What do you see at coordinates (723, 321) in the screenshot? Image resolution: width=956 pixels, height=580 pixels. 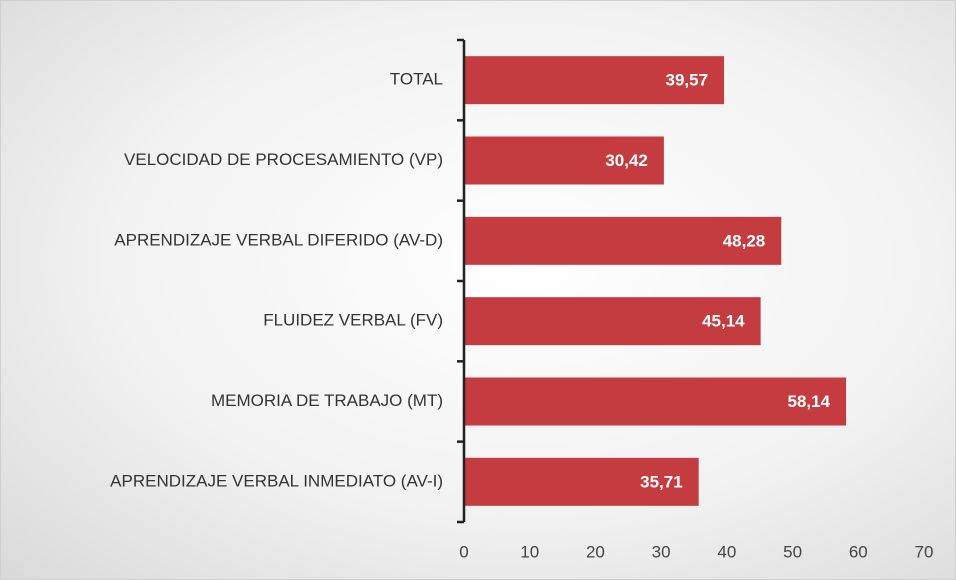 I see `value-label: 45,14` at bounding box center [723, 321].